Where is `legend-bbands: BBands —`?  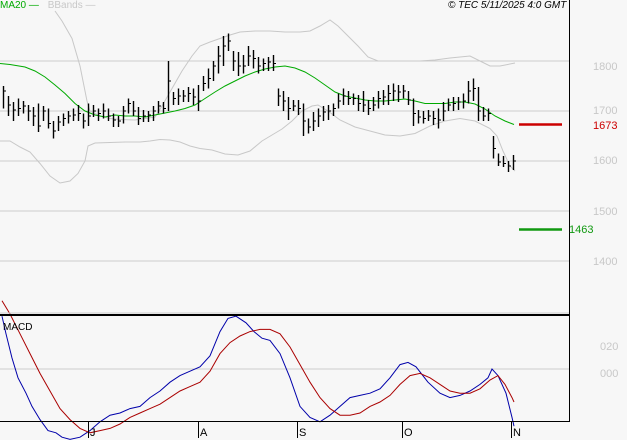 legend-bbands: BBands — is located at coordinates (71, 5).